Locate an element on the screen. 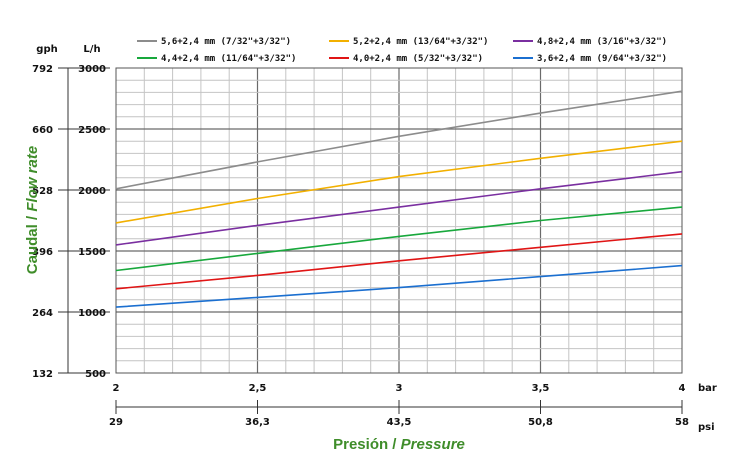 The width and height of the screenshot is (741, 470). x2-unit-label: psi is located at coordinates (706, 427).